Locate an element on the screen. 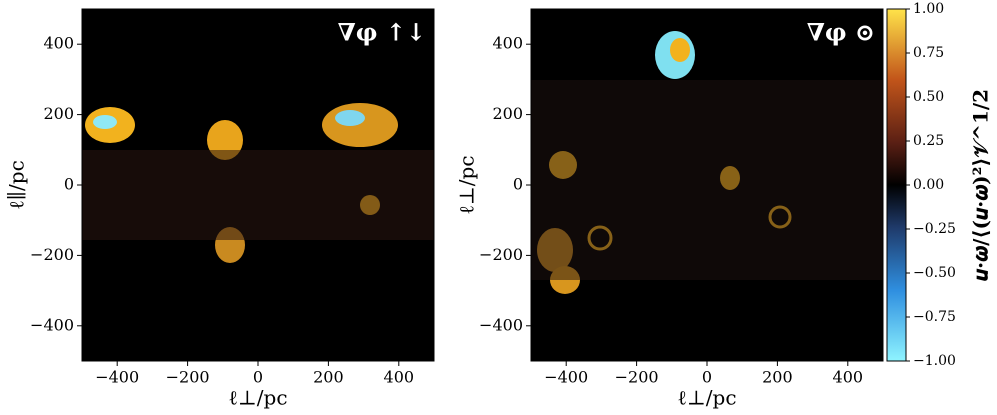  colorbar-tick-label: 0.50 is located at coordinates (928, 97).